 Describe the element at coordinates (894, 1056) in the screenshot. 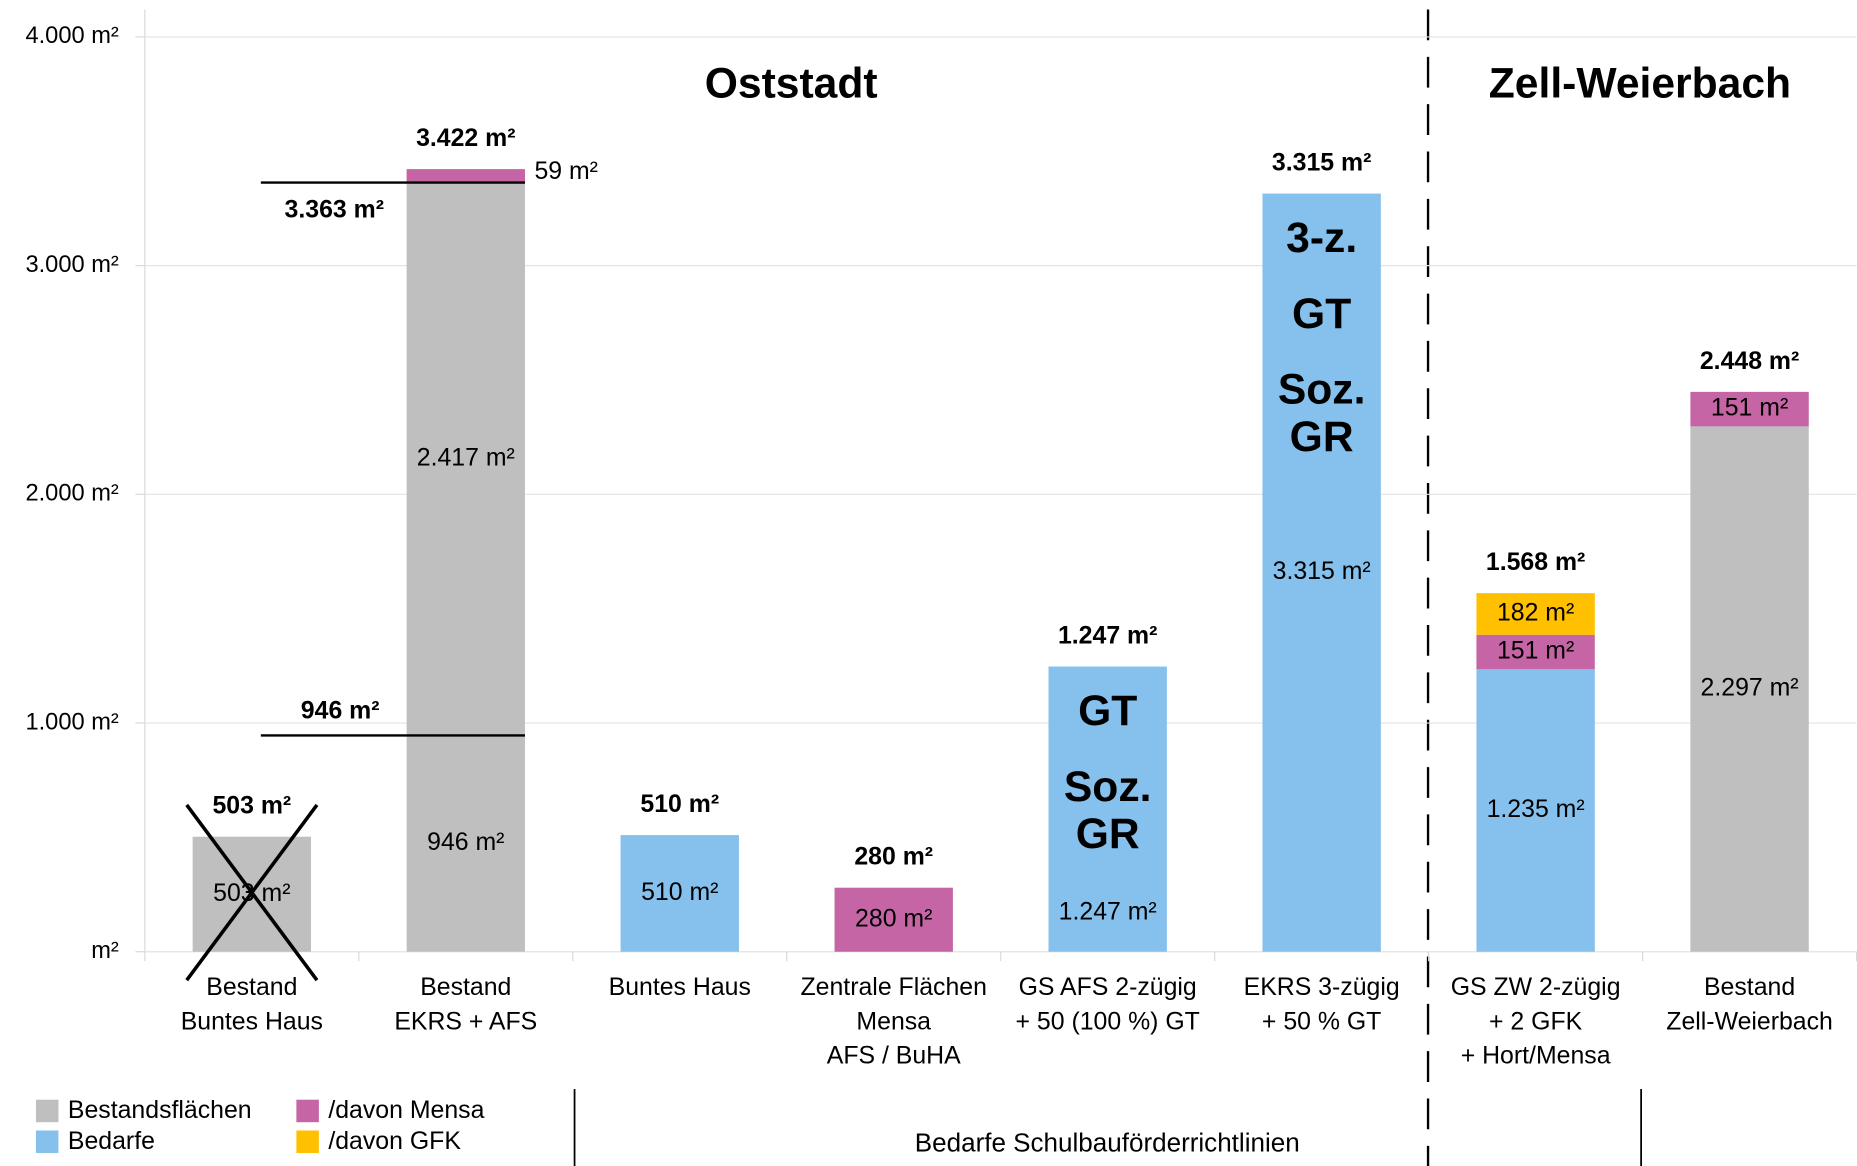

I see `x-tick-label: AFS / BuHA` at that location.